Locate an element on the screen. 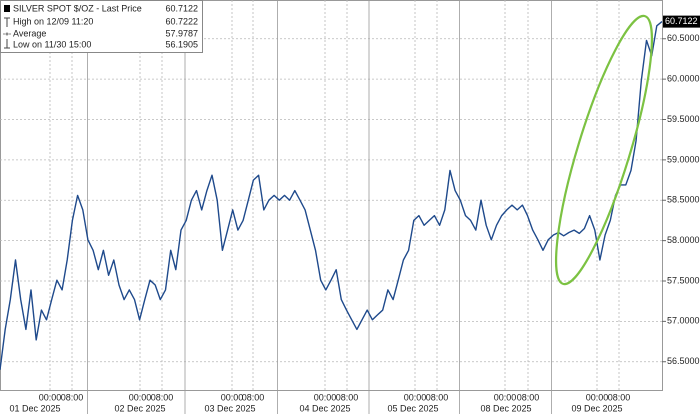 This screenshot has height=415, width=700. legend-box is located at coordinates (101, 26).